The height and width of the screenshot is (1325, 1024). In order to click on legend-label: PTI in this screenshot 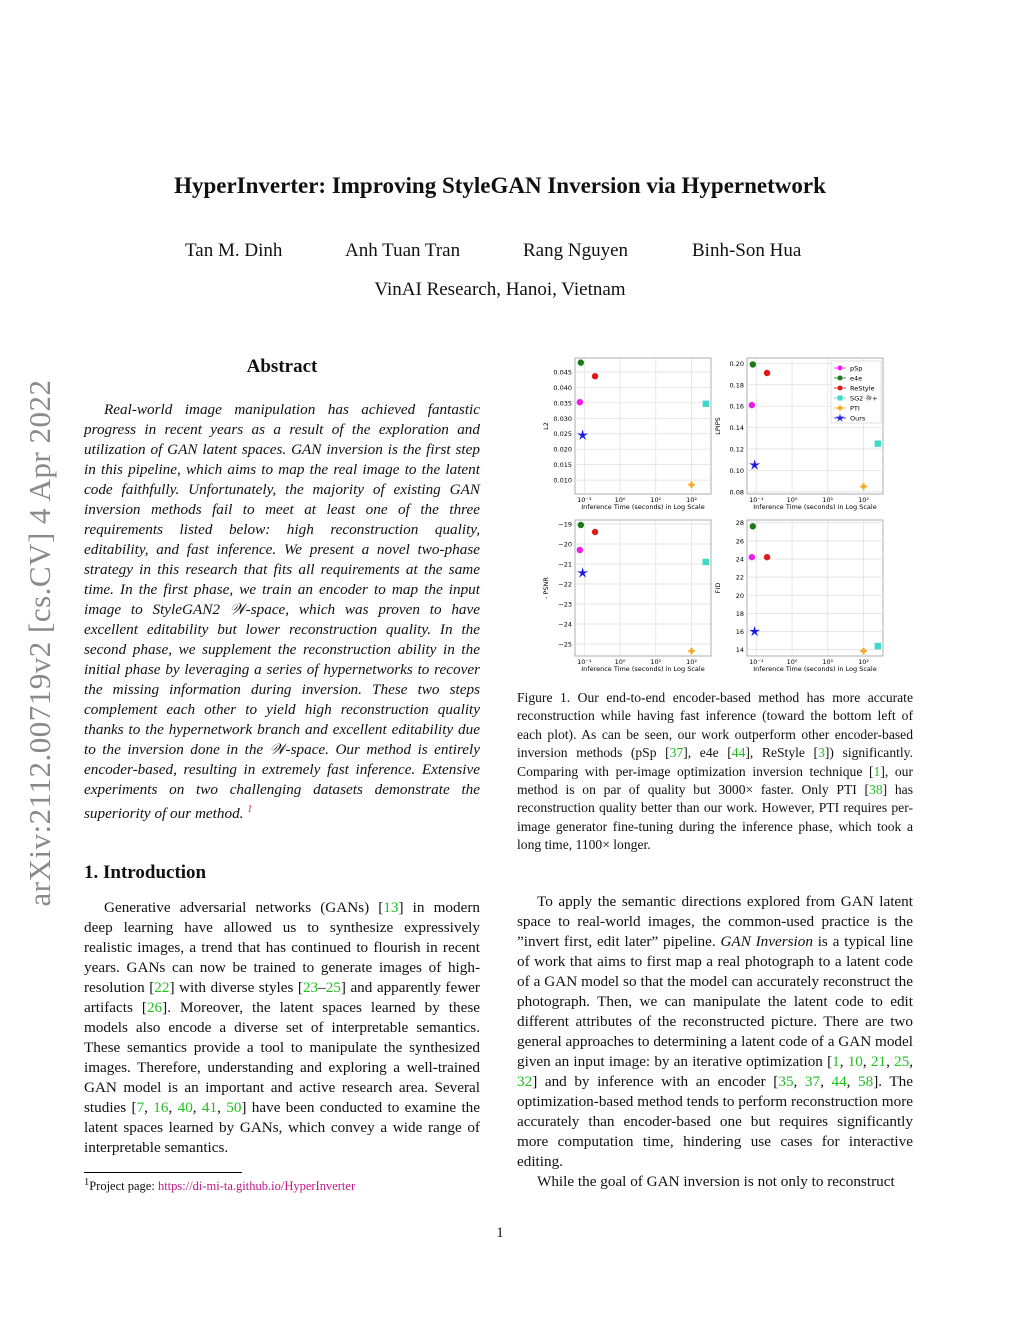, I will do `click(855, 408)`.